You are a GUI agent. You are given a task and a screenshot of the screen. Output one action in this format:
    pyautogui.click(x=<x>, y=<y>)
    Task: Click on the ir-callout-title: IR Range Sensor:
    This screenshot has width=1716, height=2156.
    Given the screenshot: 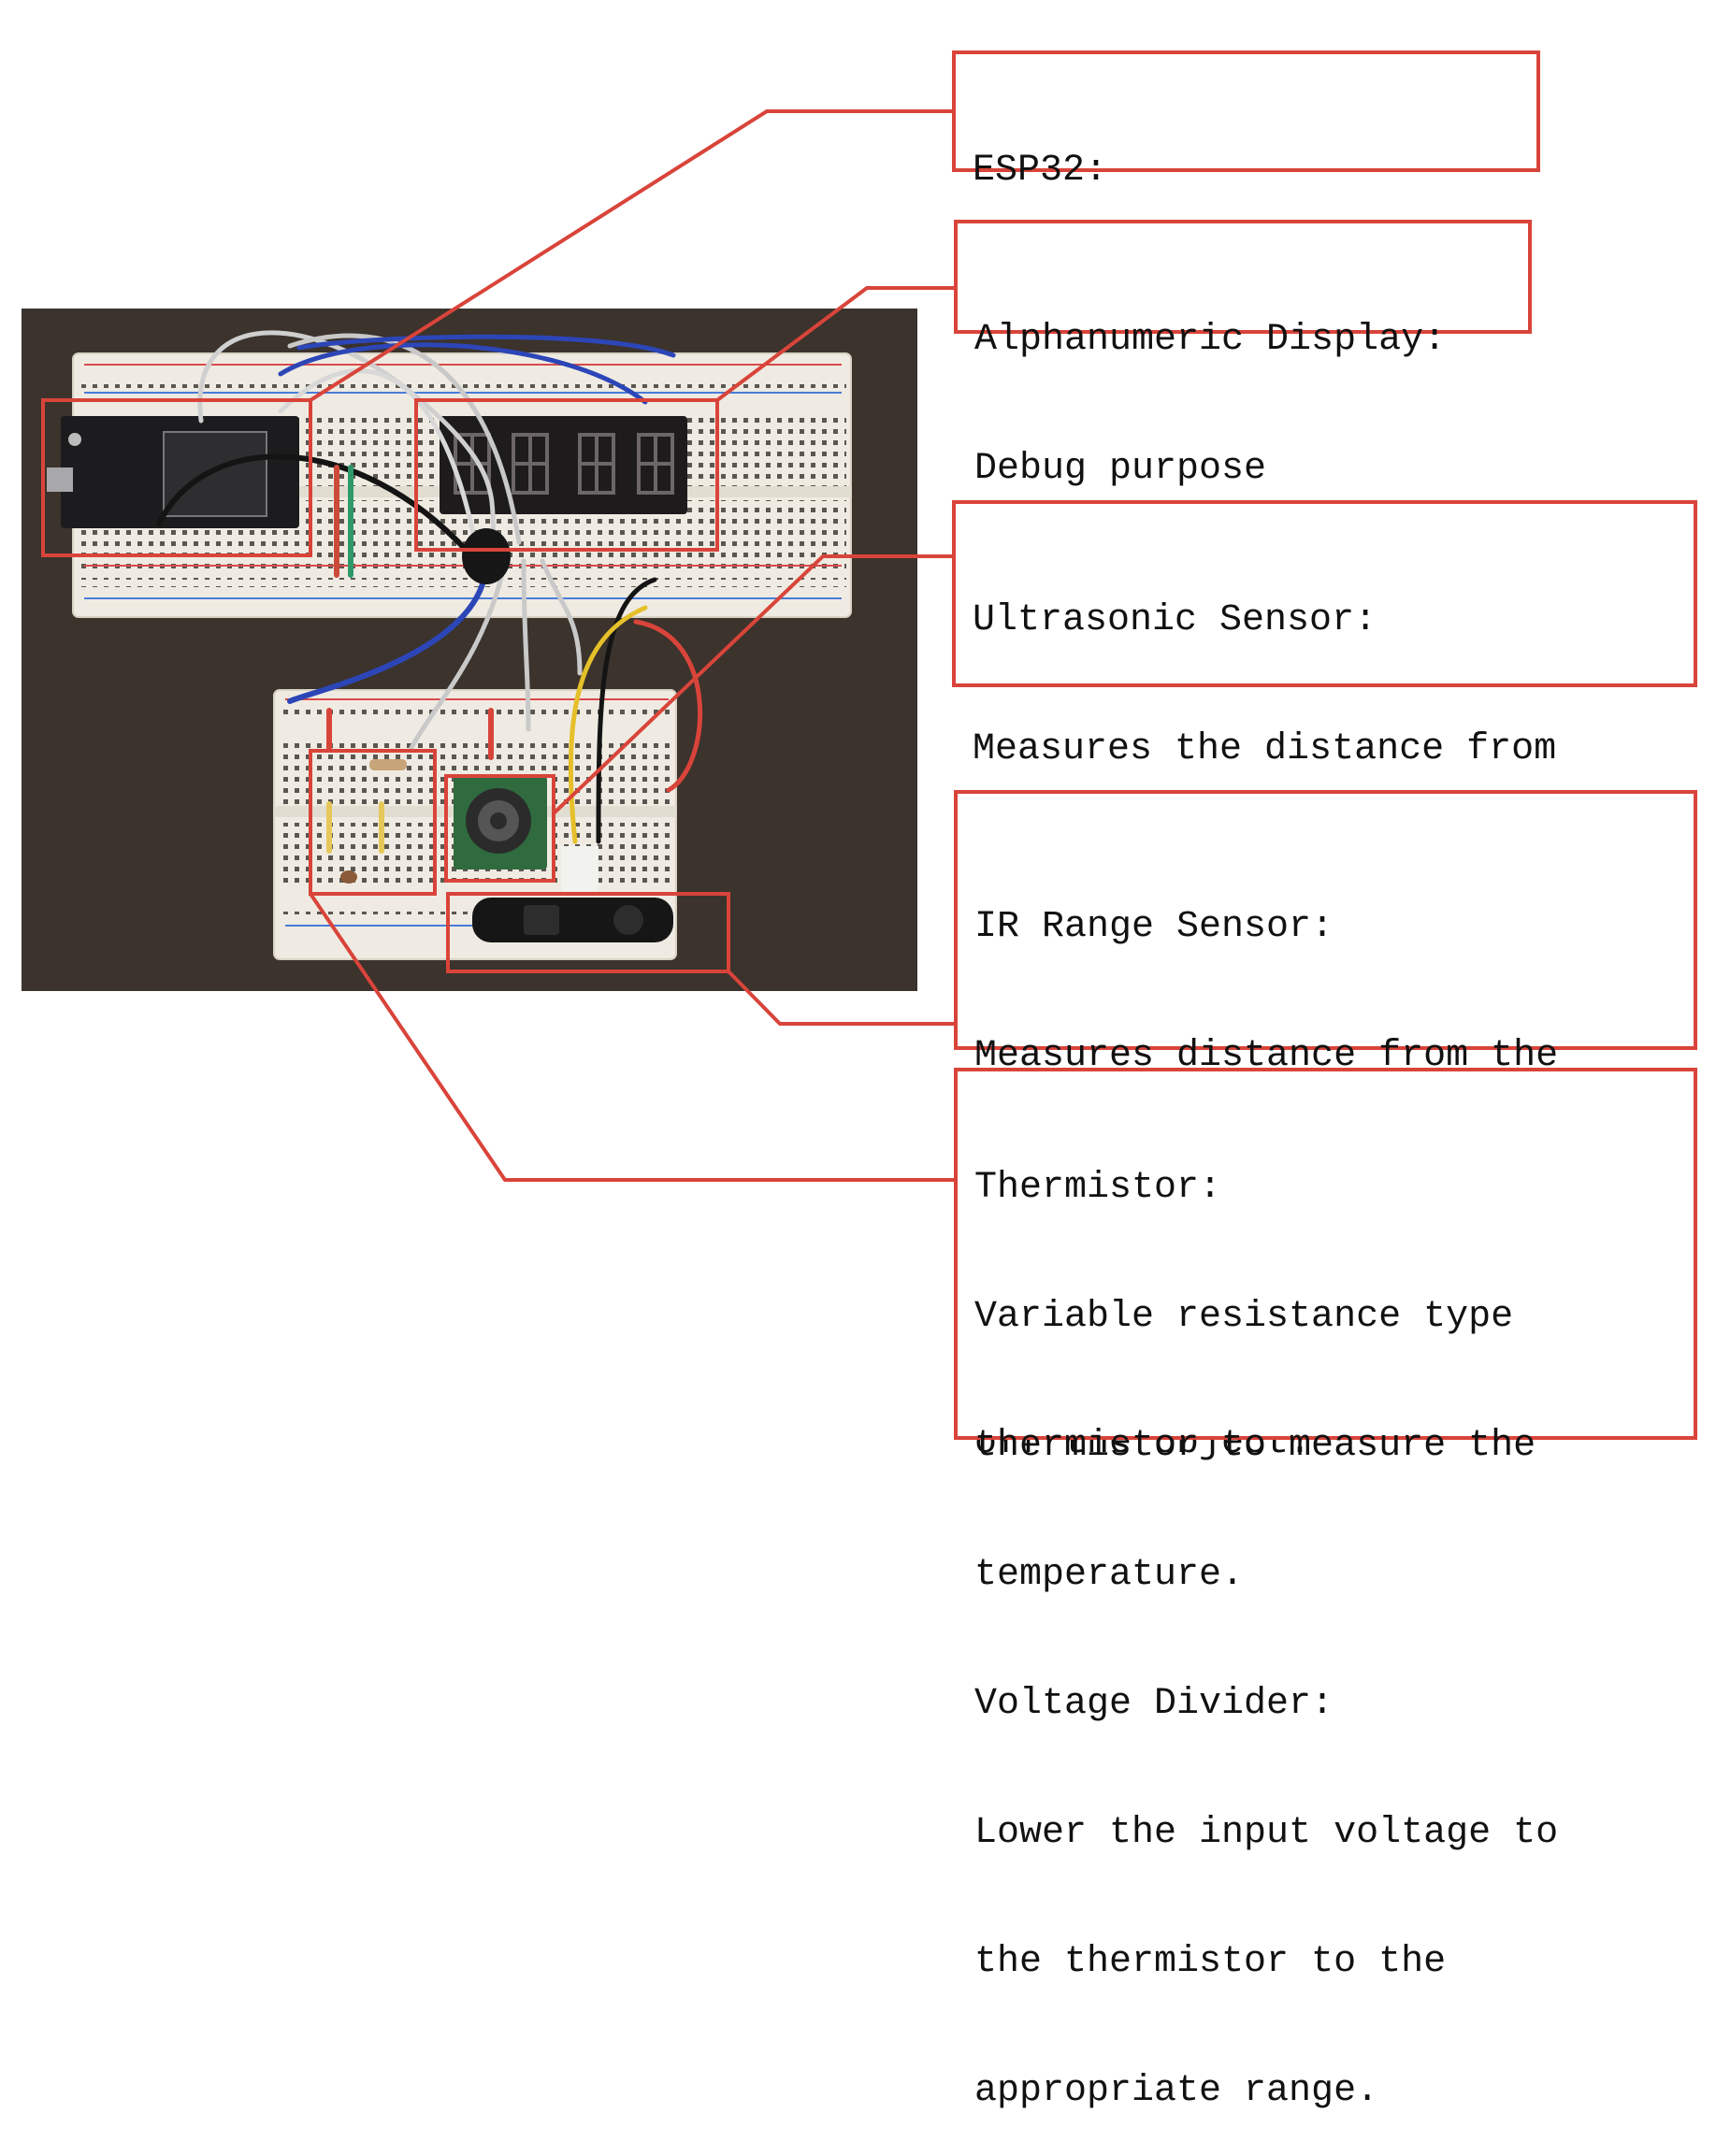 What is the action you would take?
    pyautogui.click(x=1154, y=927)
    